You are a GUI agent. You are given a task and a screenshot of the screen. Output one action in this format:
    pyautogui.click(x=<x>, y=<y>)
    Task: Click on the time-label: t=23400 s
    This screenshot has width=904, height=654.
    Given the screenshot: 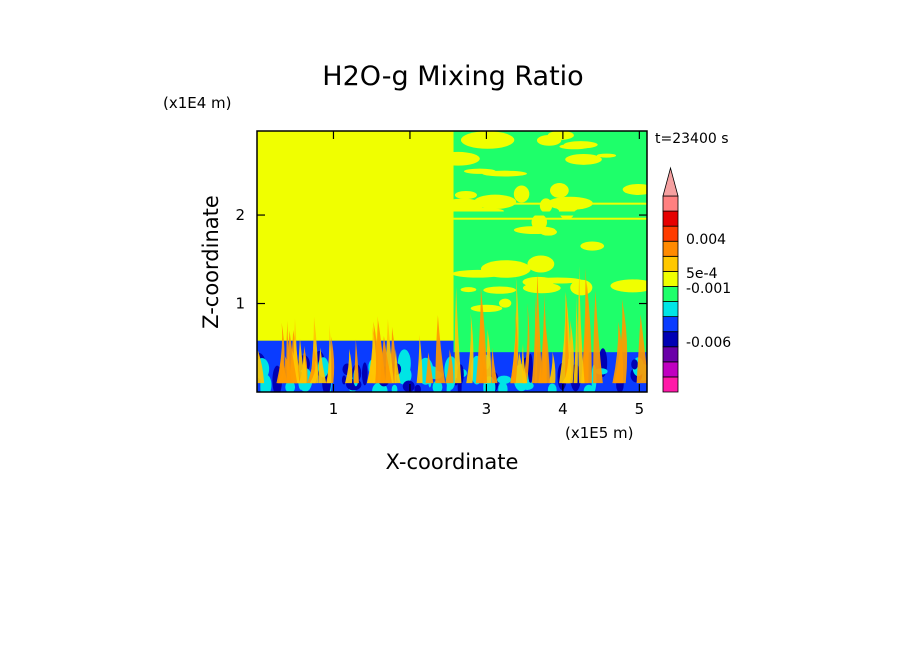 What is the action you would take?
    pyautogui.click(x=692, y=139)
    